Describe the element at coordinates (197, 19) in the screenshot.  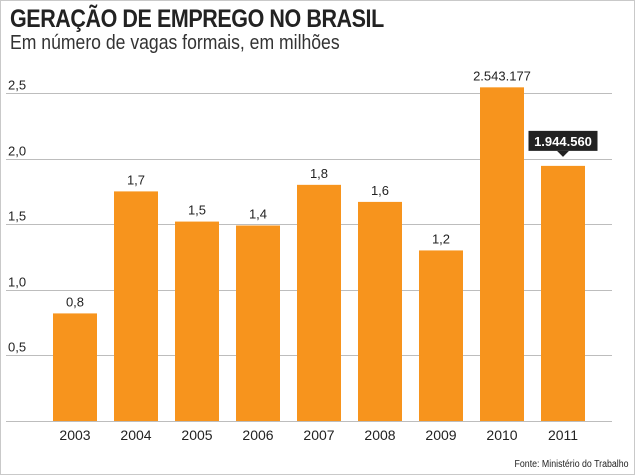
I see `chart-title: GERAÇÃO DE EMPREGO NO BRASIL` at that location.